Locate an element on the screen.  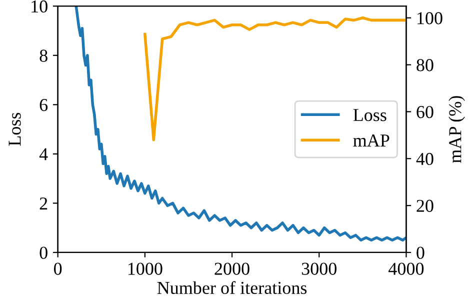
y2-tick-label: 100 is located at coordinates (430, 18).